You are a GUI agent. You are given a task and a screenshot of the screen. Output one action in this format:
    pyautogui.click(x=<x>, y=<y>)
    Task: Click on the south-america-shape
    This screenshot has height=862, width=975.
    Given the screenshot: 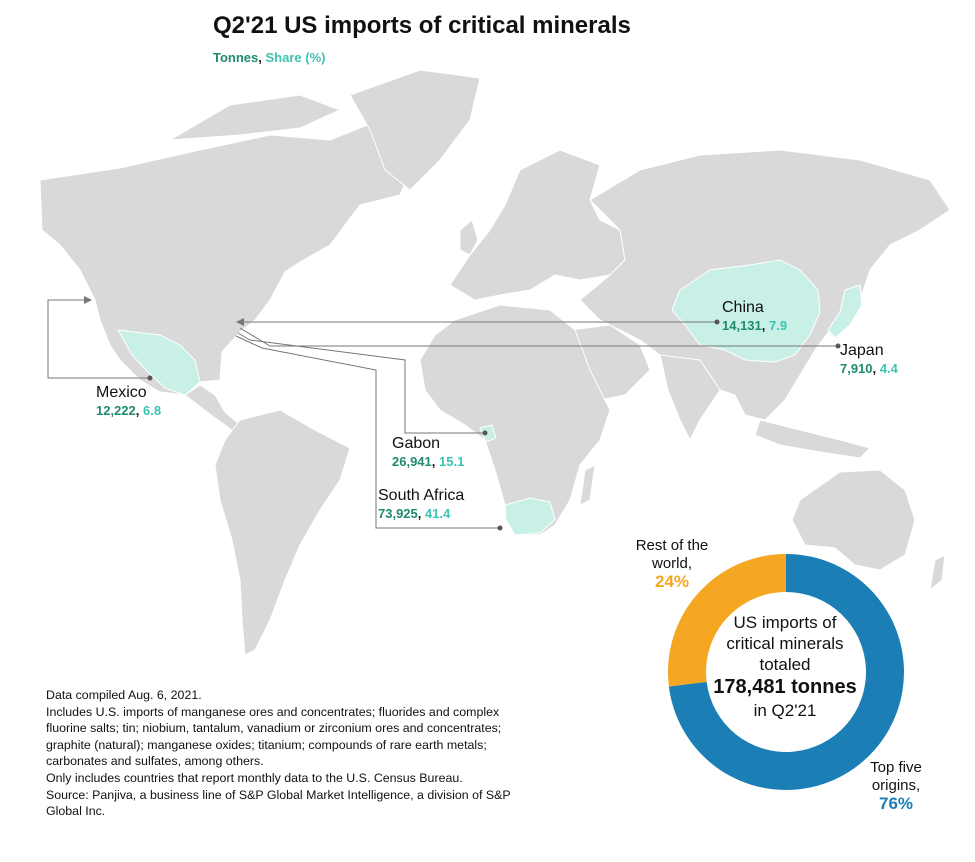 What is the action you would take?
    pyautogui.click(x=282, y=532)
    